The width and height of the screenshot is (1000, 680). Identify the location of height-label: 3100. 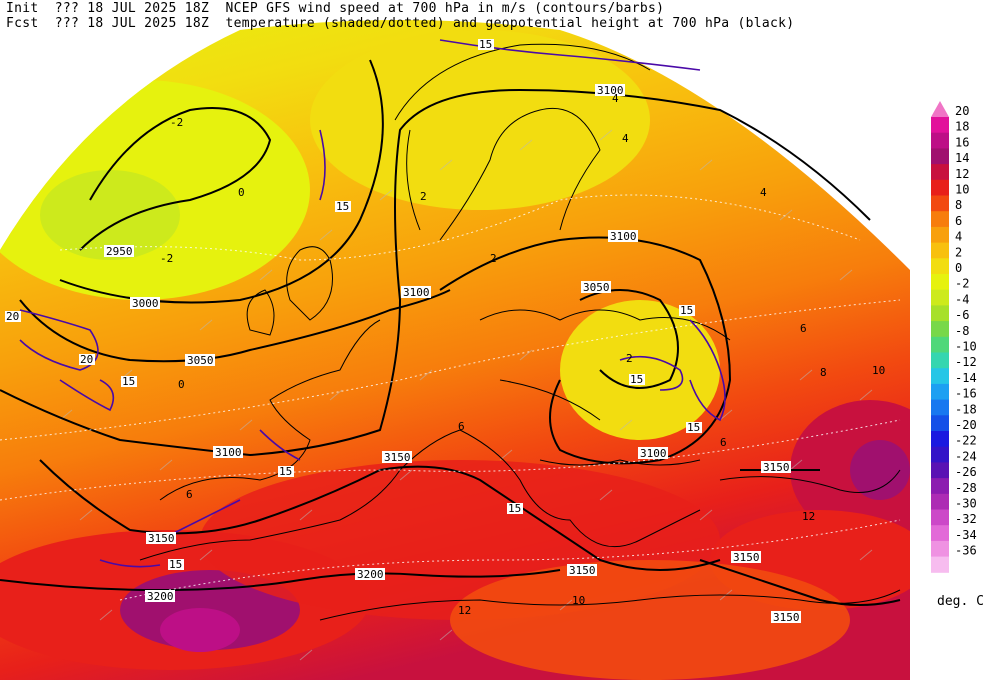
(228, 452).